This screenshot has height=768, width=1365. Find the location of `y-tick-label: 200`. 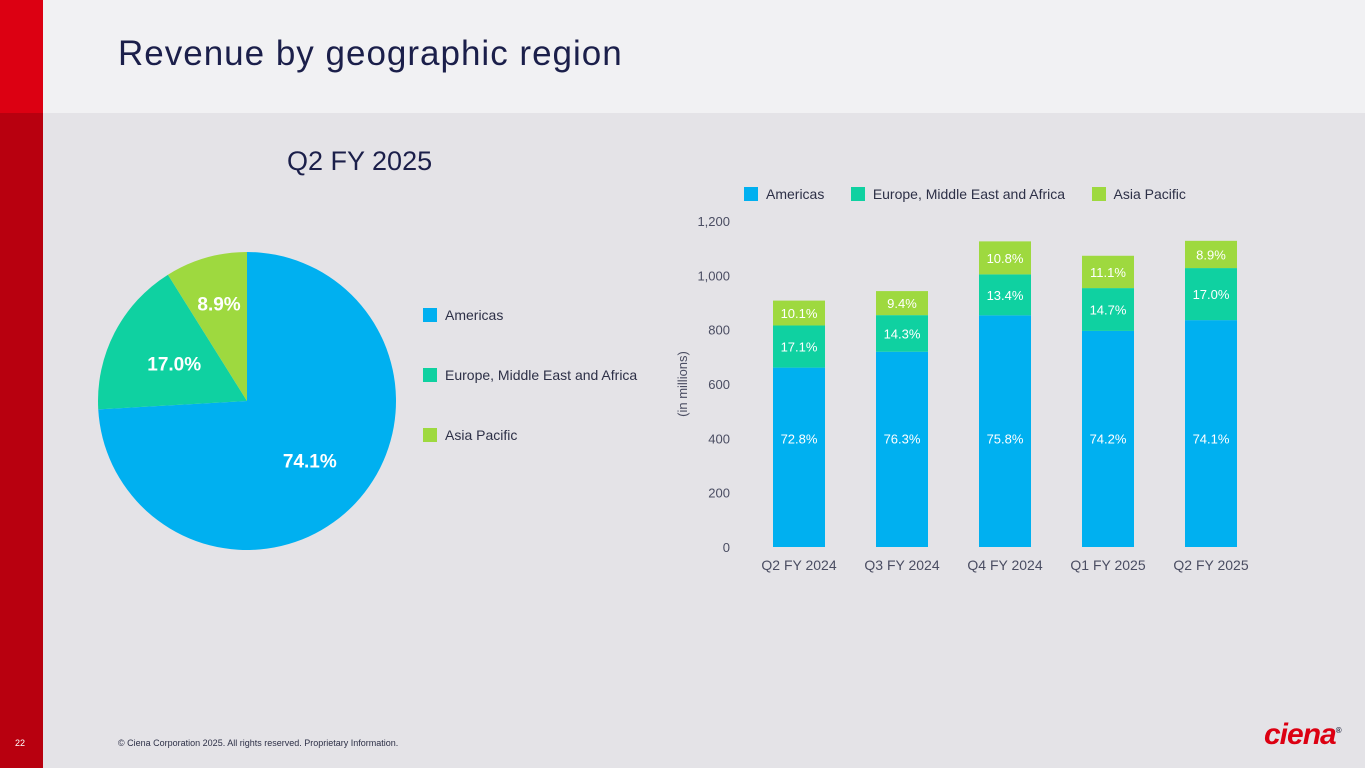

y-tick-label: 200 is located at coordinates (719, 493).